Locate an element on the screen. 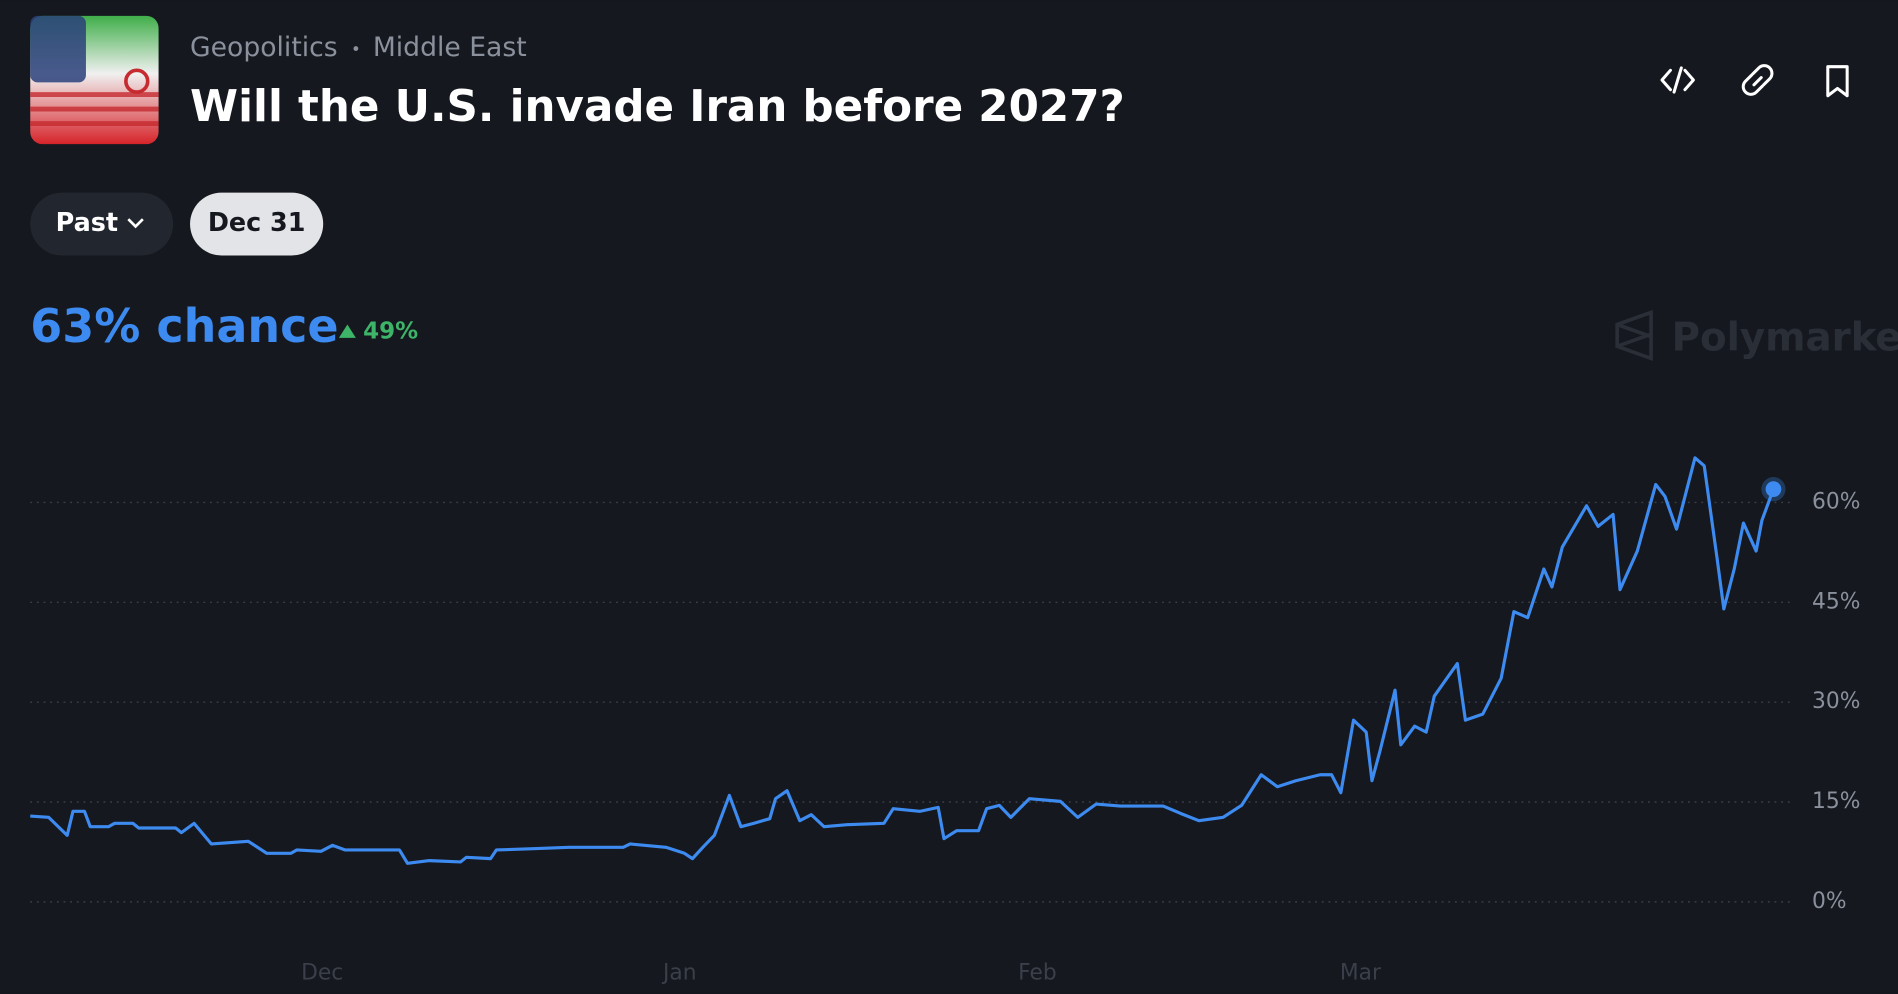  range-dropdown: Past is located at coordinates (102, 224).